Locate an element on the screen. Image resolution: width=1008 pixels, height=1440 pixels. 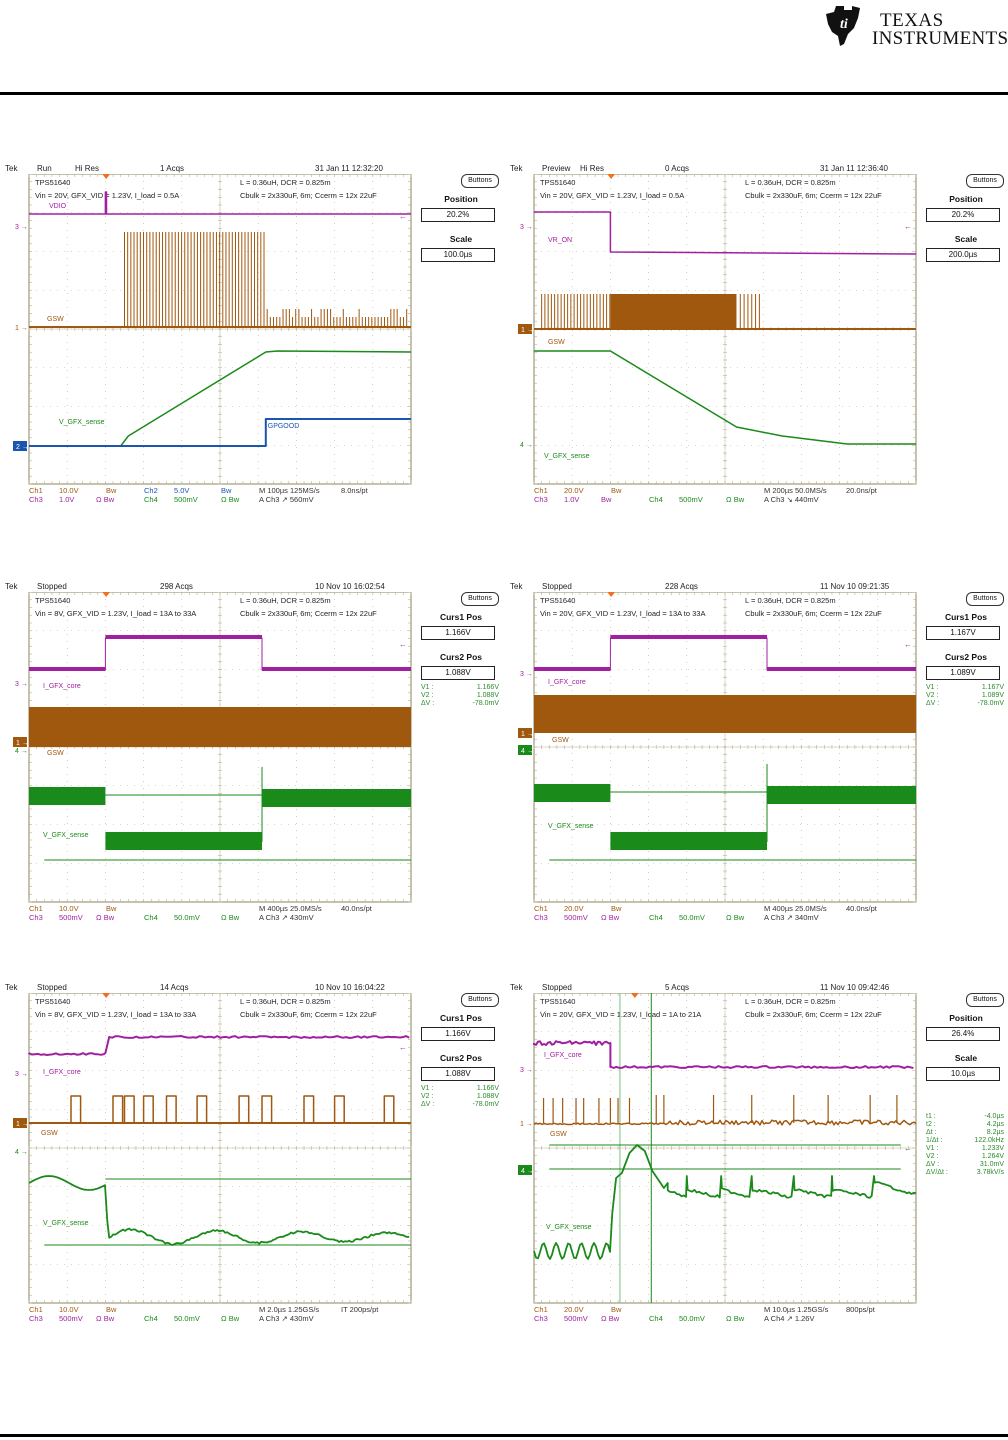
timebase: M 2.0µs 1.25GS/s is located at coordinates (289, 1309).